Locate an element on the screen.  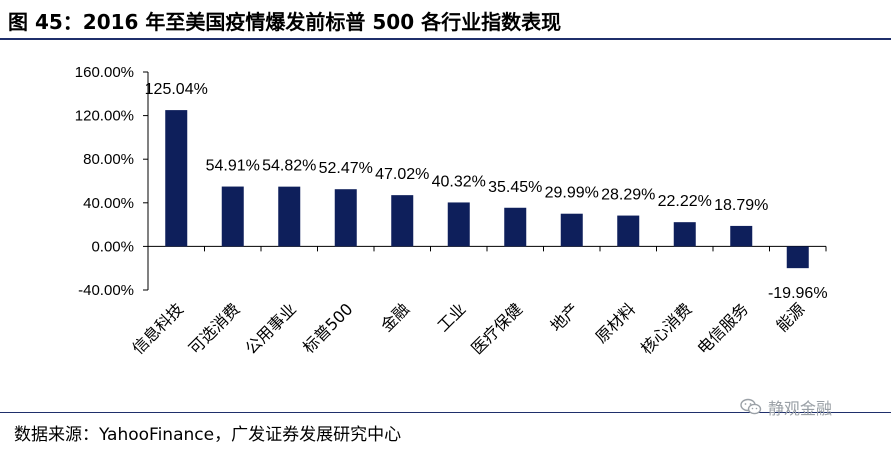
data-label: 54.91% is located at coordinates (233, 166).